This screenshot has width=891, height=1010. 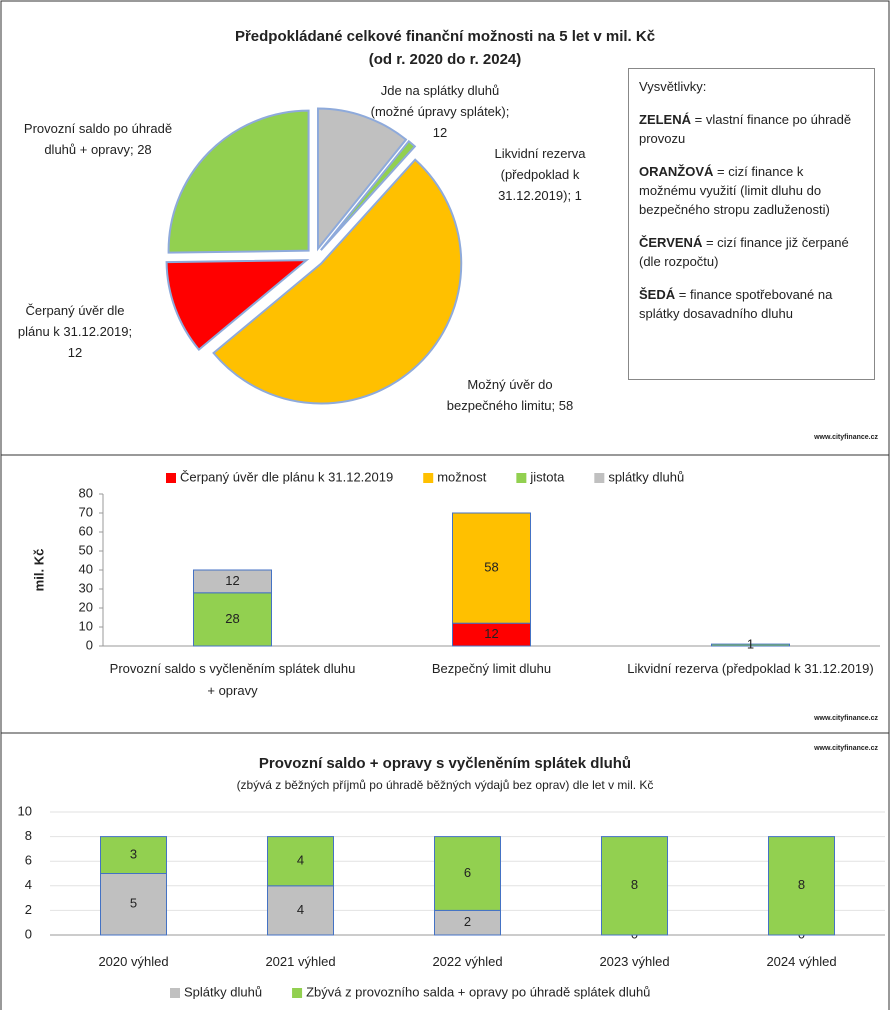 What do you see at coordinates (286, 476) in the screenshot?
I see `legend-label: Čerpaný úvěr dle plánu k 31.12.2019` at bounding box center [286, 476].